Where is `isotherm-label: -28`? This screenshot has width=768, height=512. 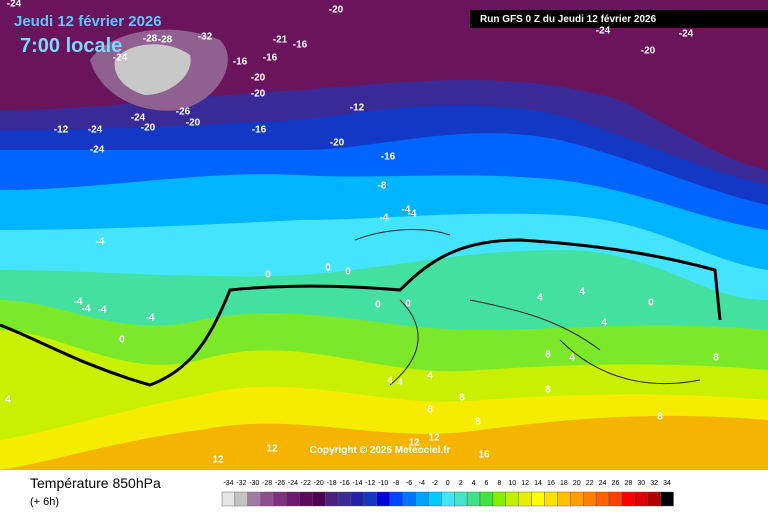
isotherm-label: -28 is located at coordinates (165, 40).